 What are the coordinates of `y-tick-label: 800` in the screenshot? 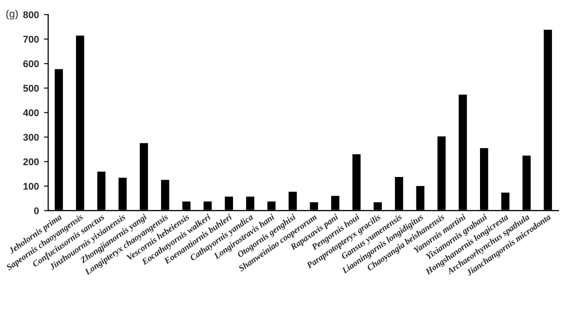 It's located at (31, 14).